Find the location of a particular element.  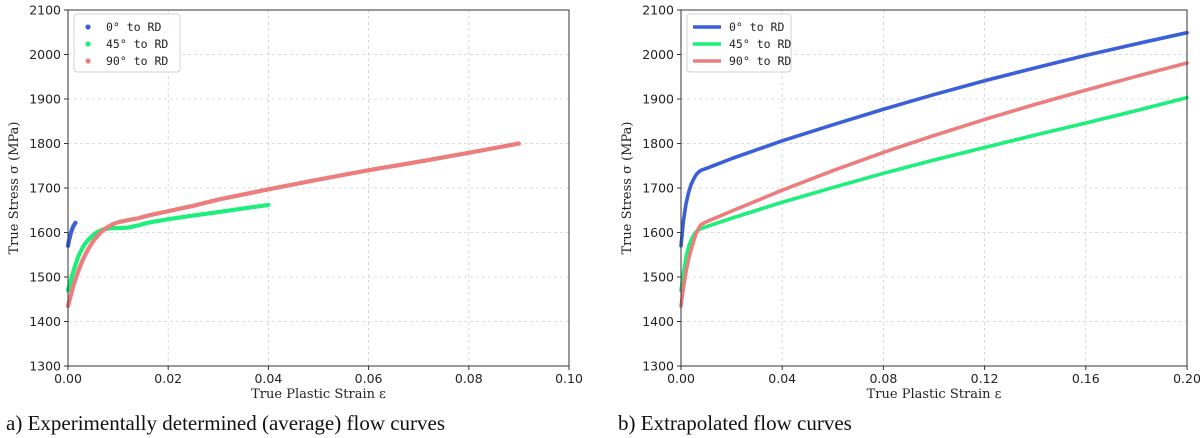

legend-box is located at coordinates (127, 43).